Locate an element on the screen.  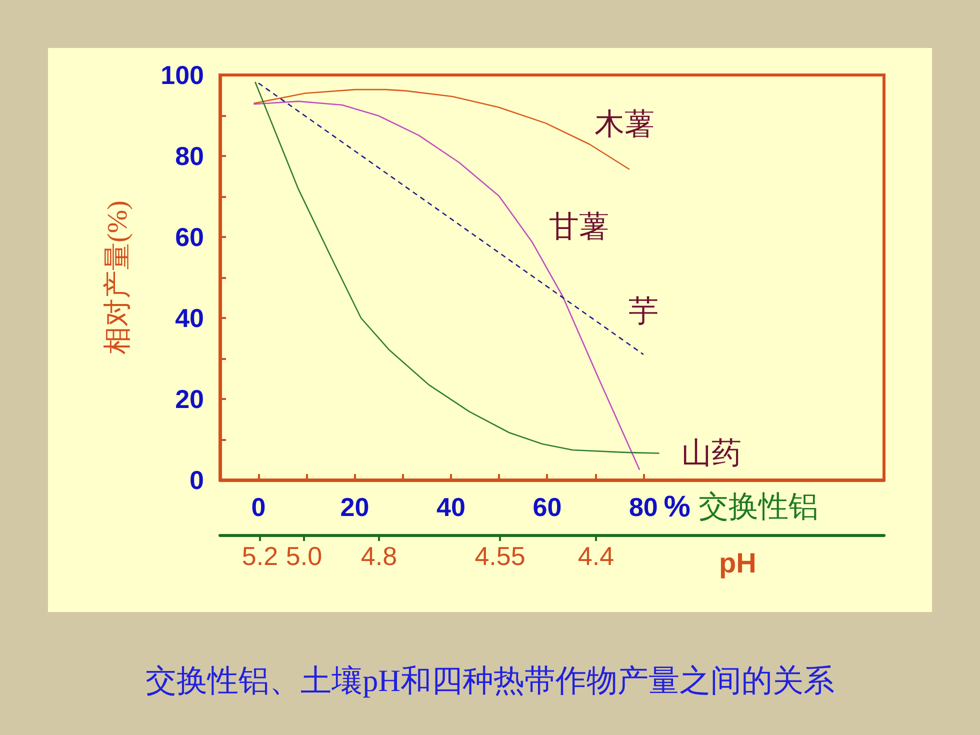
x-tick-label: 80 is located at coordinates (643, 507).